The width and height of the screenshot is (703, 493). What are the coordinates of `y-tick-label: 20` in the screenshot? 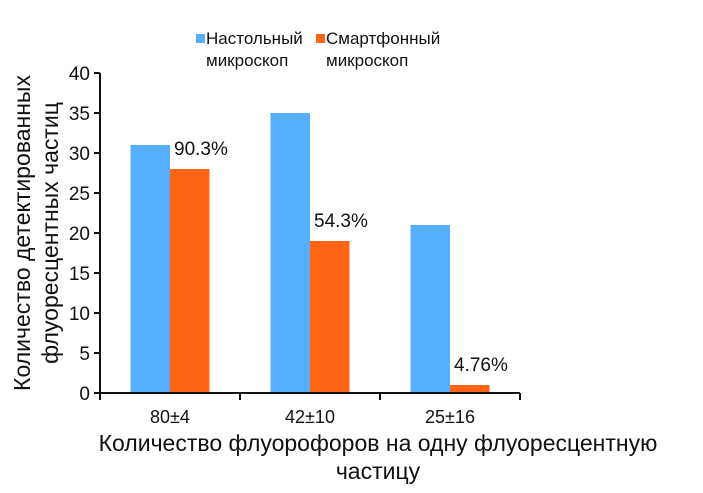 It's located at (79, 234).